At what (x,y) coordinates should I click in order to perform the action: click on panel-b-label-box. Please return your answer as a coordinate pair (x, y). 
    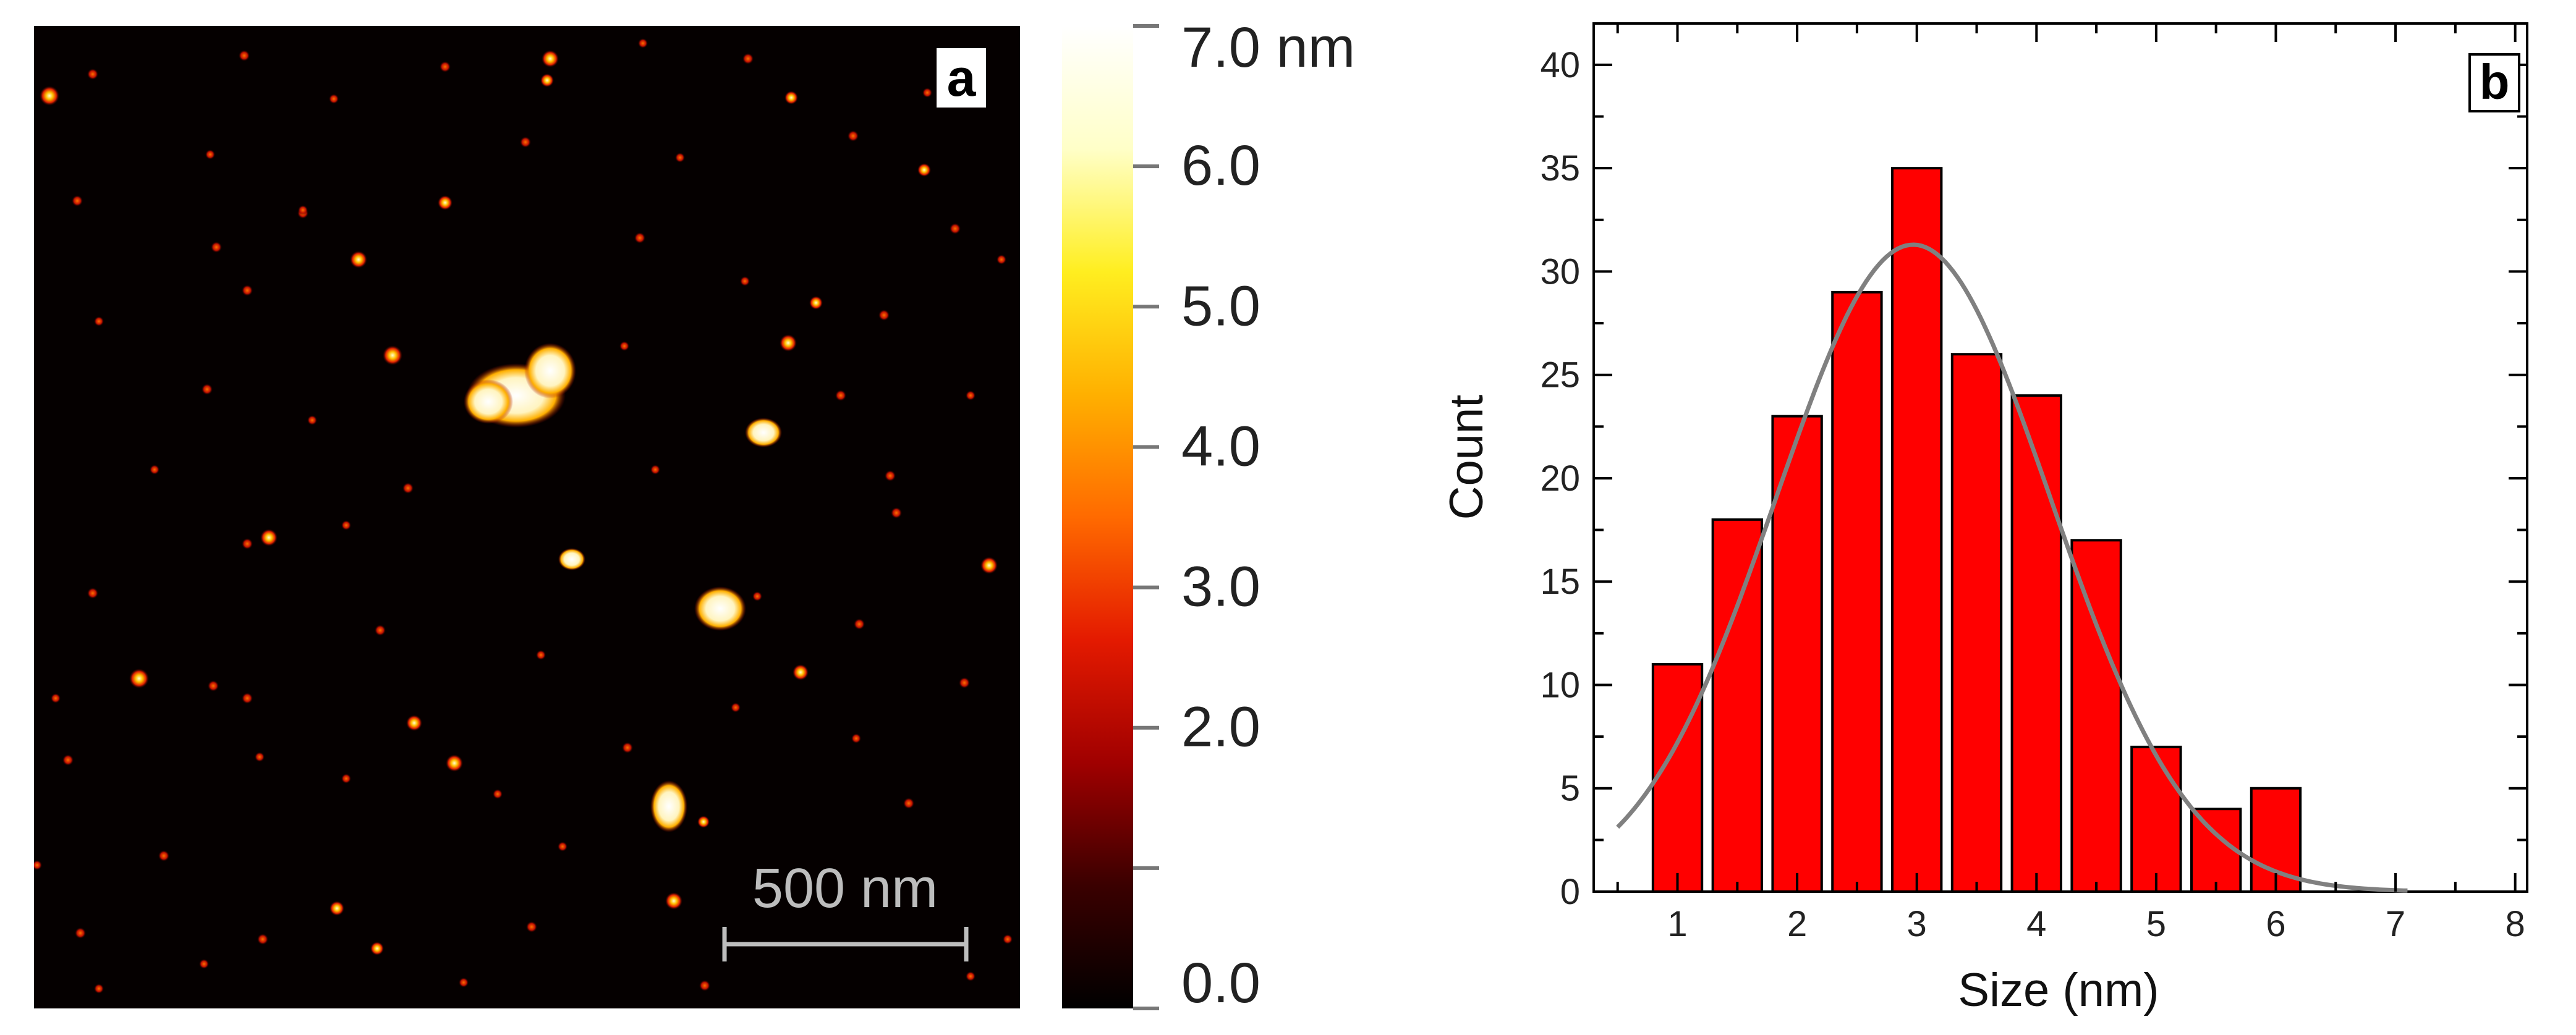
    Looking at the image, I should click on (2494, 82).